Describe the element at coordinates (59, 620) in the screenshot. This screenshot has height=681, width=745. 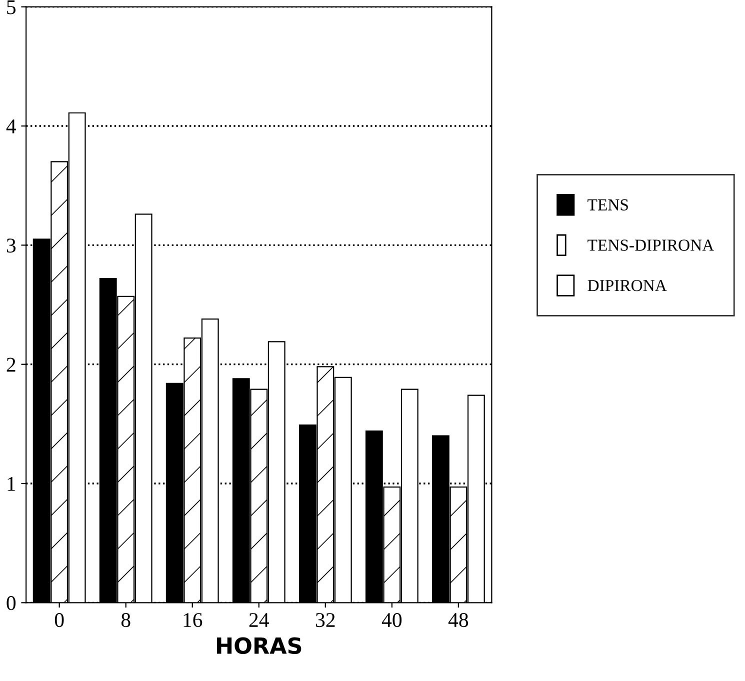
I see `x-tick-label: 0` at that location.